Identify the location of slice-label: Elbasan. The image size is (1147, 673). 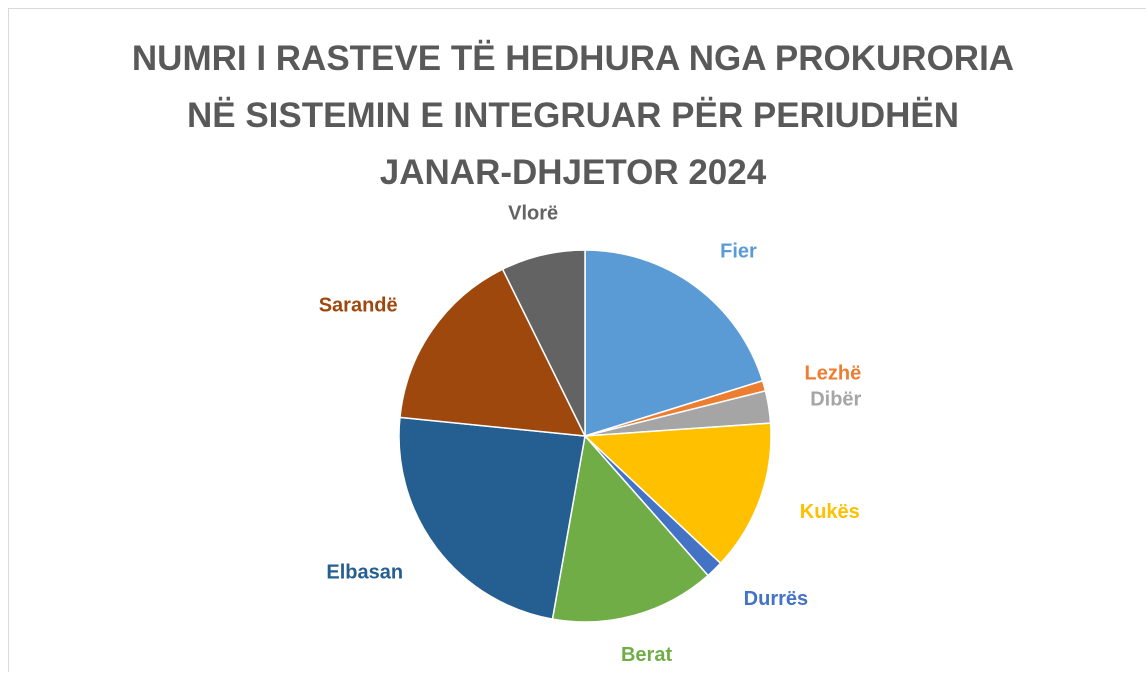
(364, 573).